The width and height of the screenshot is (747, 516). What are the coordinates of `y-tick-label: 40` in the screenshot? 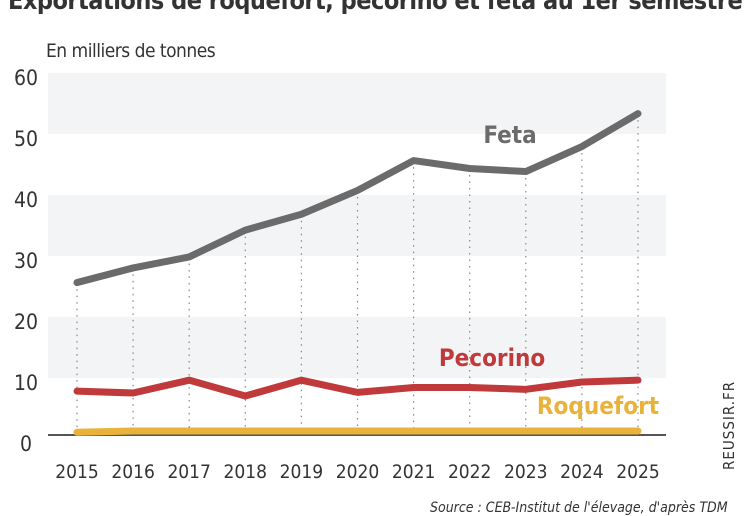 It's located at (26, 200).